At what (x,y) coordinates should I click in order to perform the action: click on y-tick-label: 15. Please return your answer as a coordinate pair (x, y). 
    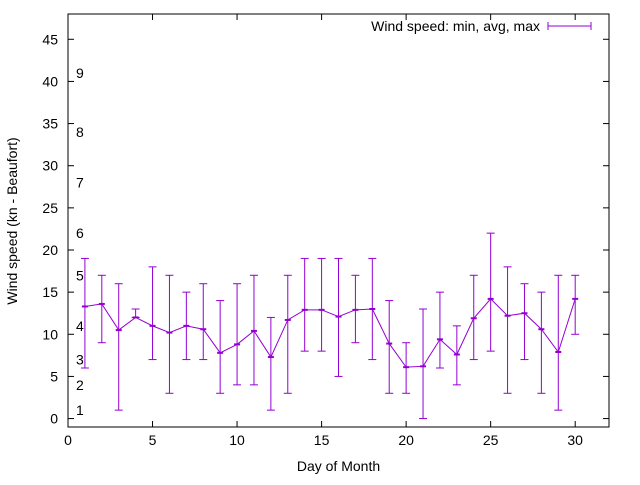
    Looking at the image, I should click on (50, 292).